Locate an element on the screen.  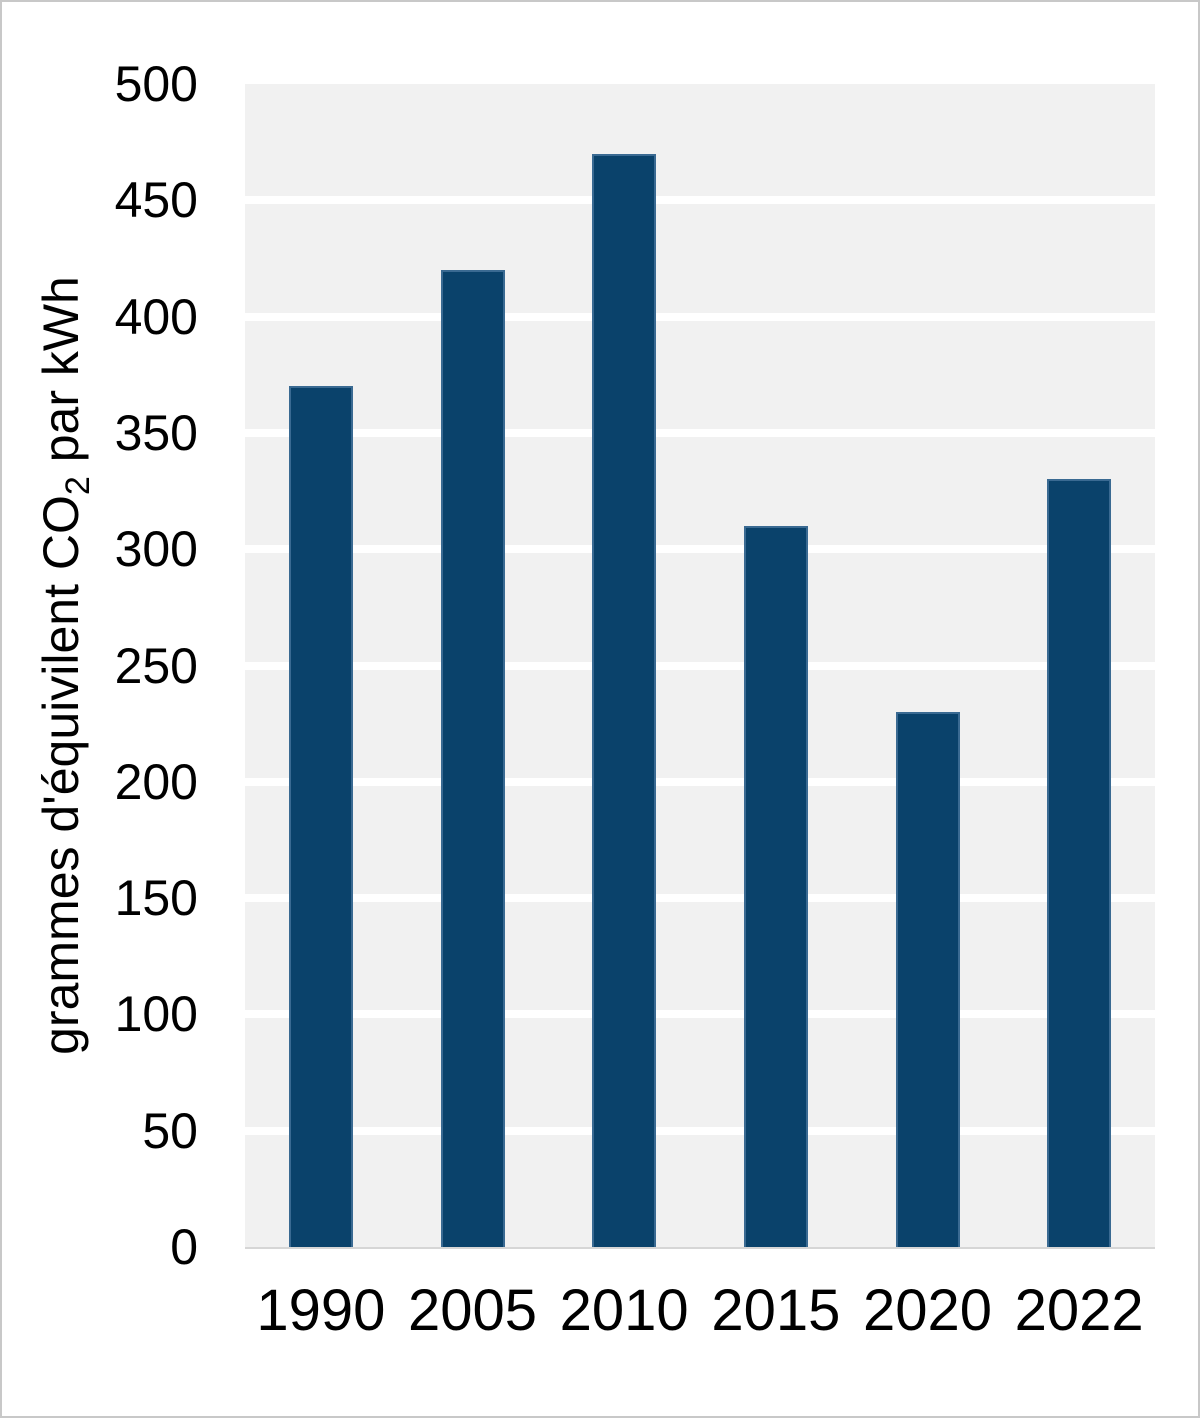
bar-2022 is located at coordinates (1079, 863).